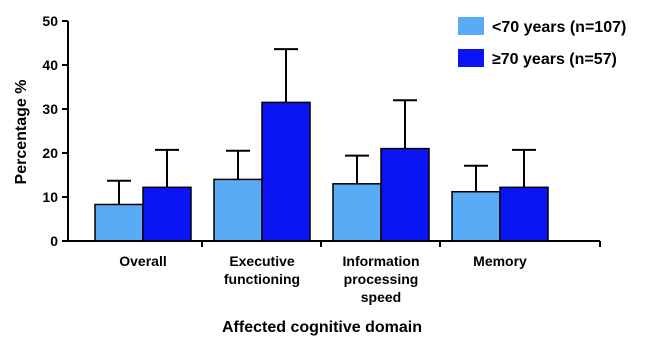 This screenshot has height=339, width=655. Describe the element at coordinates (357, 212) in the screenshot. I see `bar-series1-cat3` at that location.